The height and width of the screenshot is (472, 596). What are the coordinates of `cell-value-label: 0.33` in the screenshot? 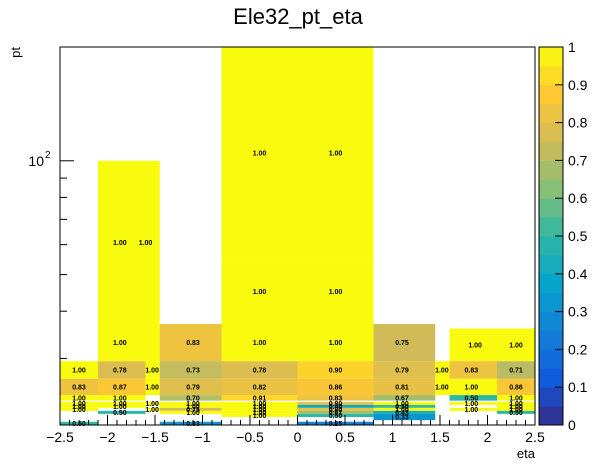 It's located at (402, 418).